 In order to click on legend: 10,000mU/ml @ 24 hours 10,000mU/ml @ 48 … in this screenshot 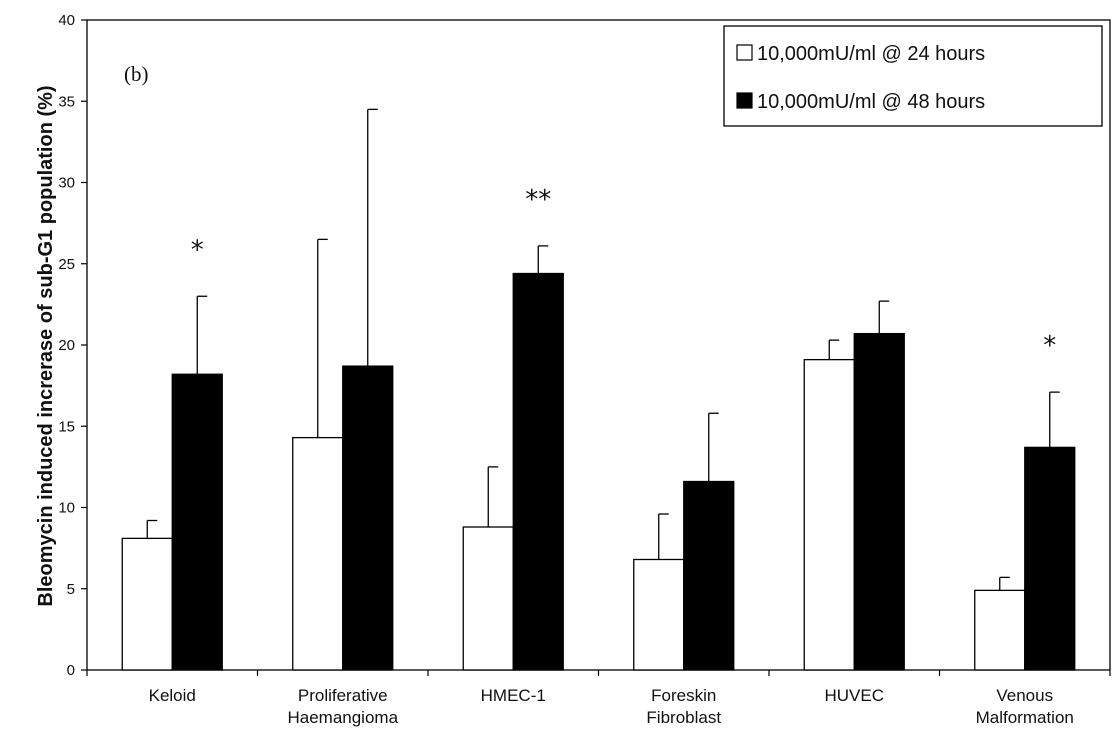, I will do `click(913, 76)`.